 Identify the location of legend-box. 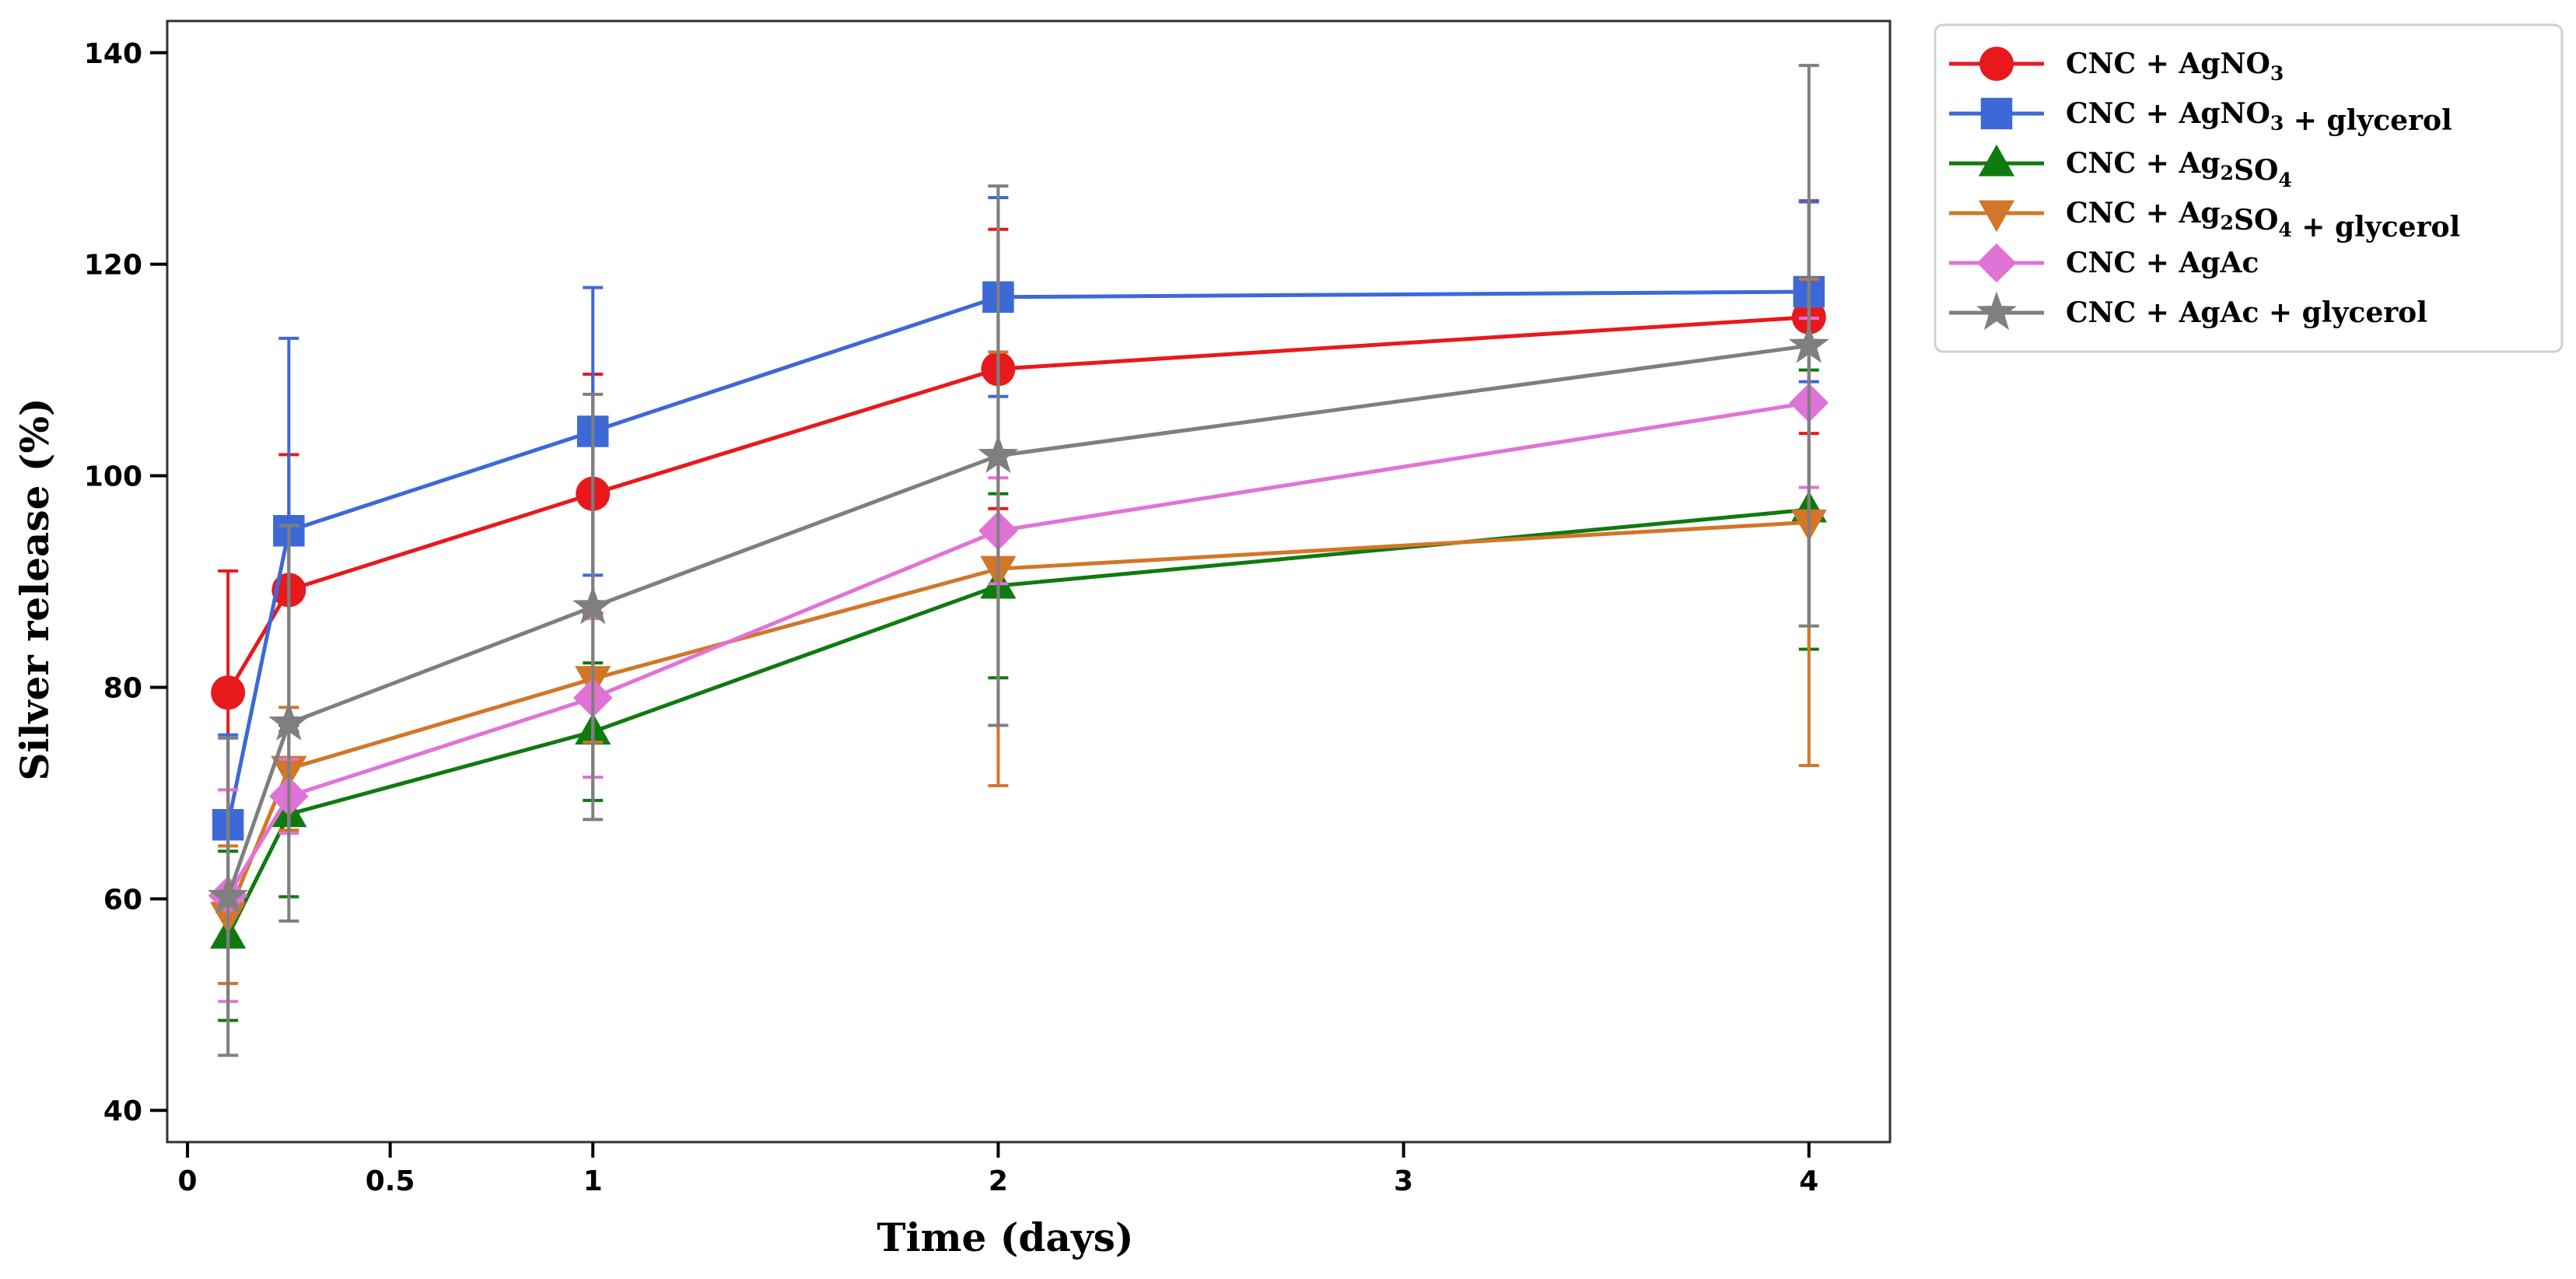
(2249, 188).